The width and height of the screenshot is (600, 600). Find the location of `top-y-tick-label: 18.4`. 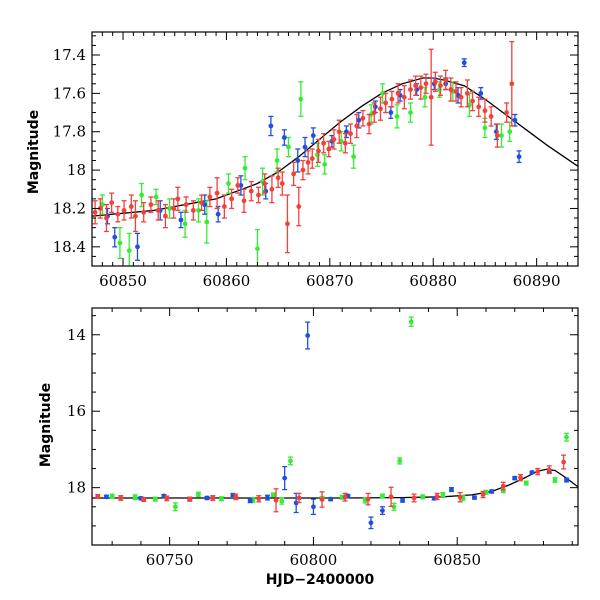

top-y-tick-label: 18.4 is located at coordinates (69, 247).